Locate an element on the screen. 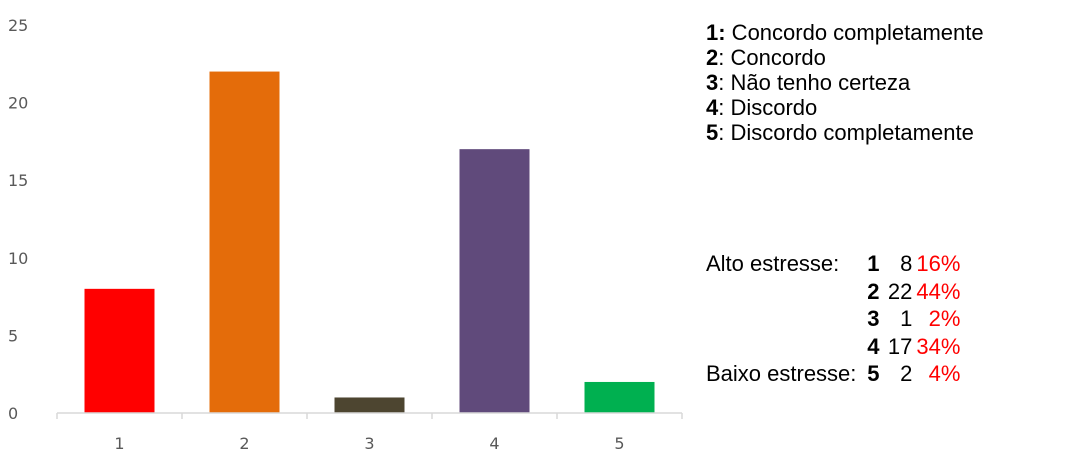 The height and width of the screenshot is (452, 1088). legend-item-5: 5: Discordo completamente is located at coordinates (845, 132).